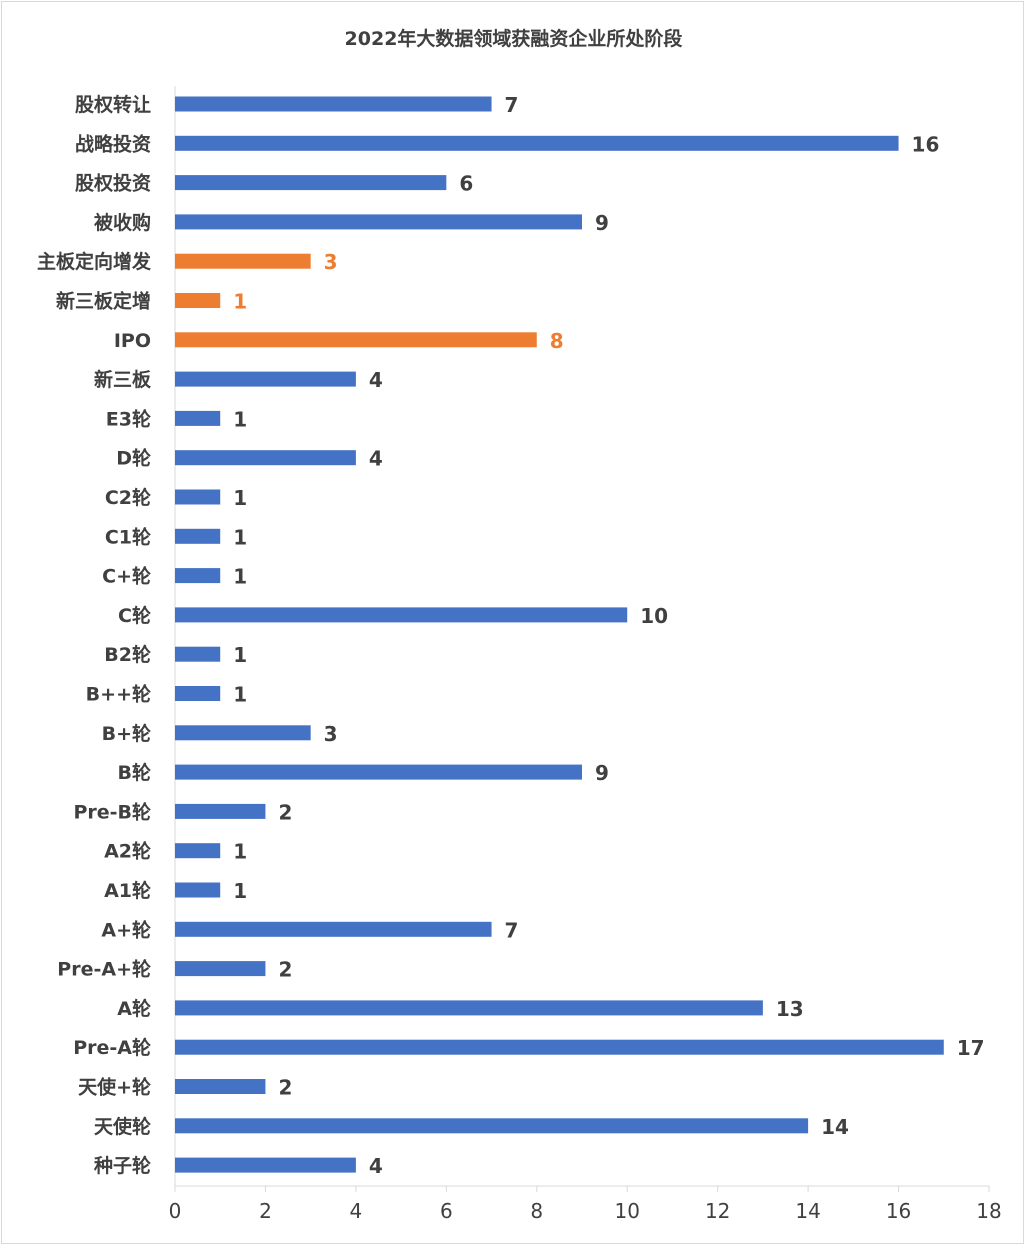 The width and height of the screenshot is (1027, 1247). What do you see at coordinates (126, 576) in the screenshot?
I see `category-label: C+轮` at bounding box center [126, 576].